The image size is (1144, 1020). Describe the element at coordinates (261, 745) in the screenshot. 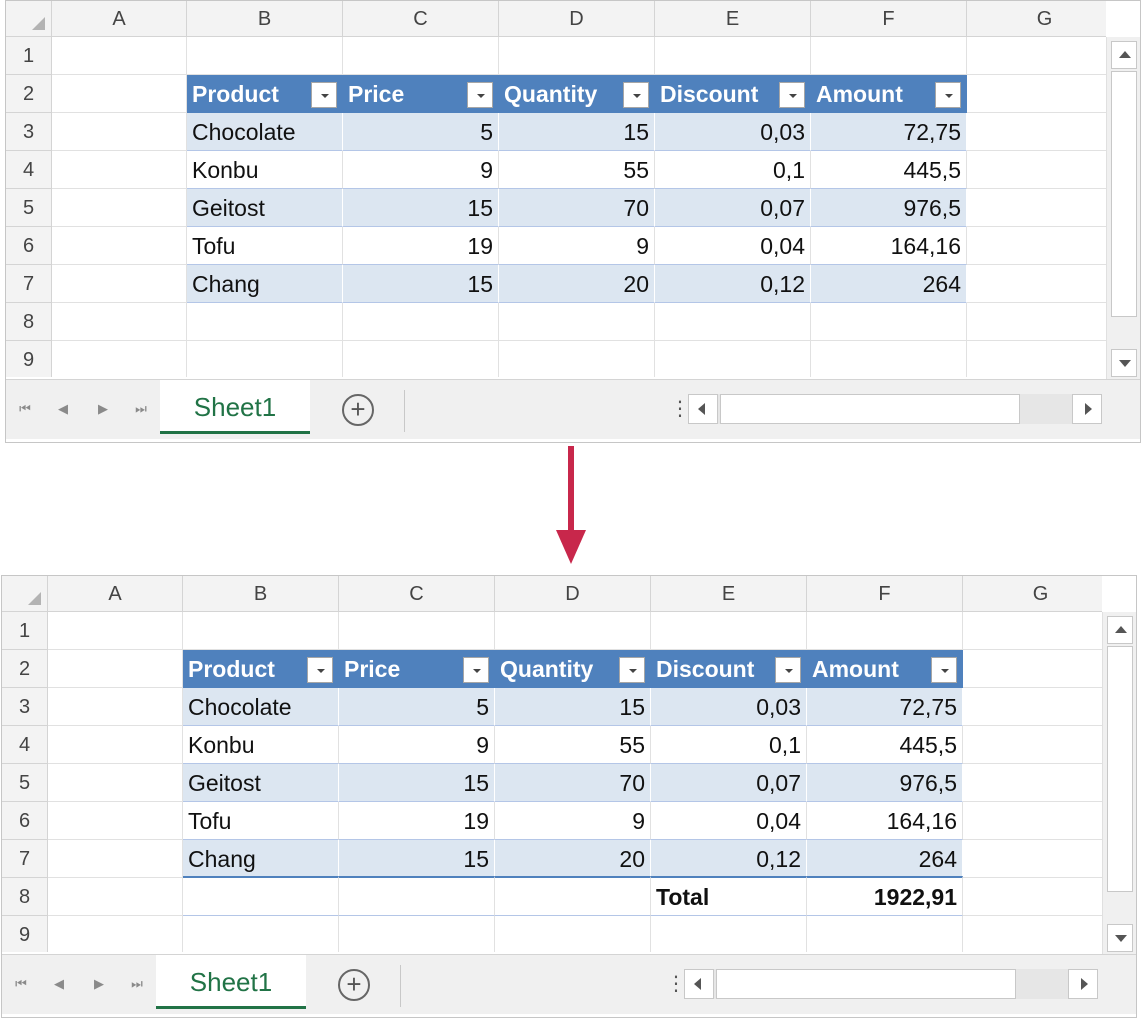

I see `product-cell: Konbu` at that location.